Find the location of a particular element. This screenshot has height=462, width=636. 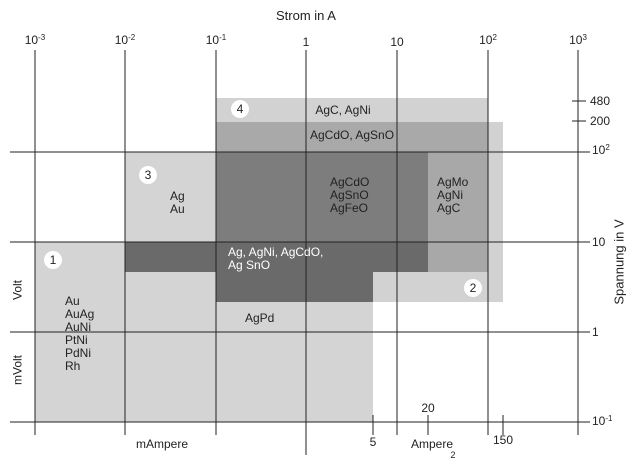

top-tick-1e-1: 10⁻¹ is located at coordinates (216, 40).